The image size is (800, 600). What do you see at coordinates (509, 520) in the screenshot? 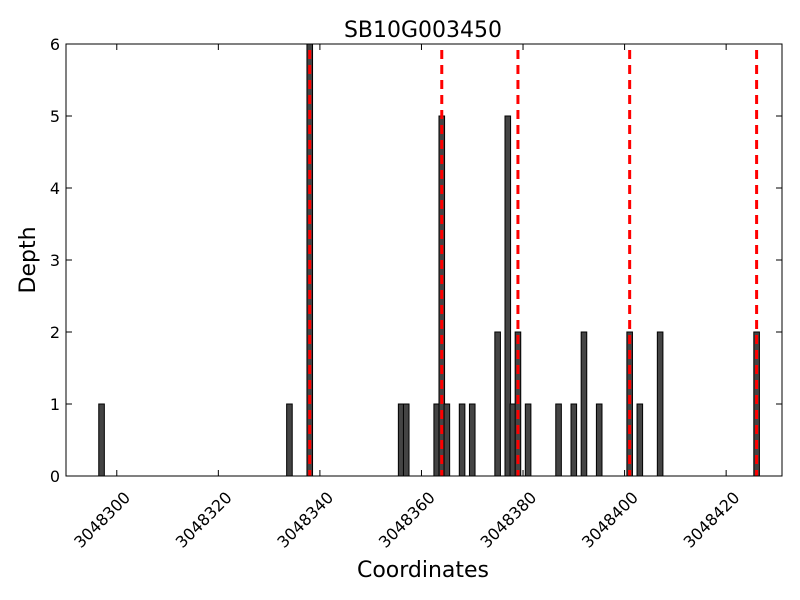
I see `x-tick-label: 3048380` at bounding box center [509, 520].